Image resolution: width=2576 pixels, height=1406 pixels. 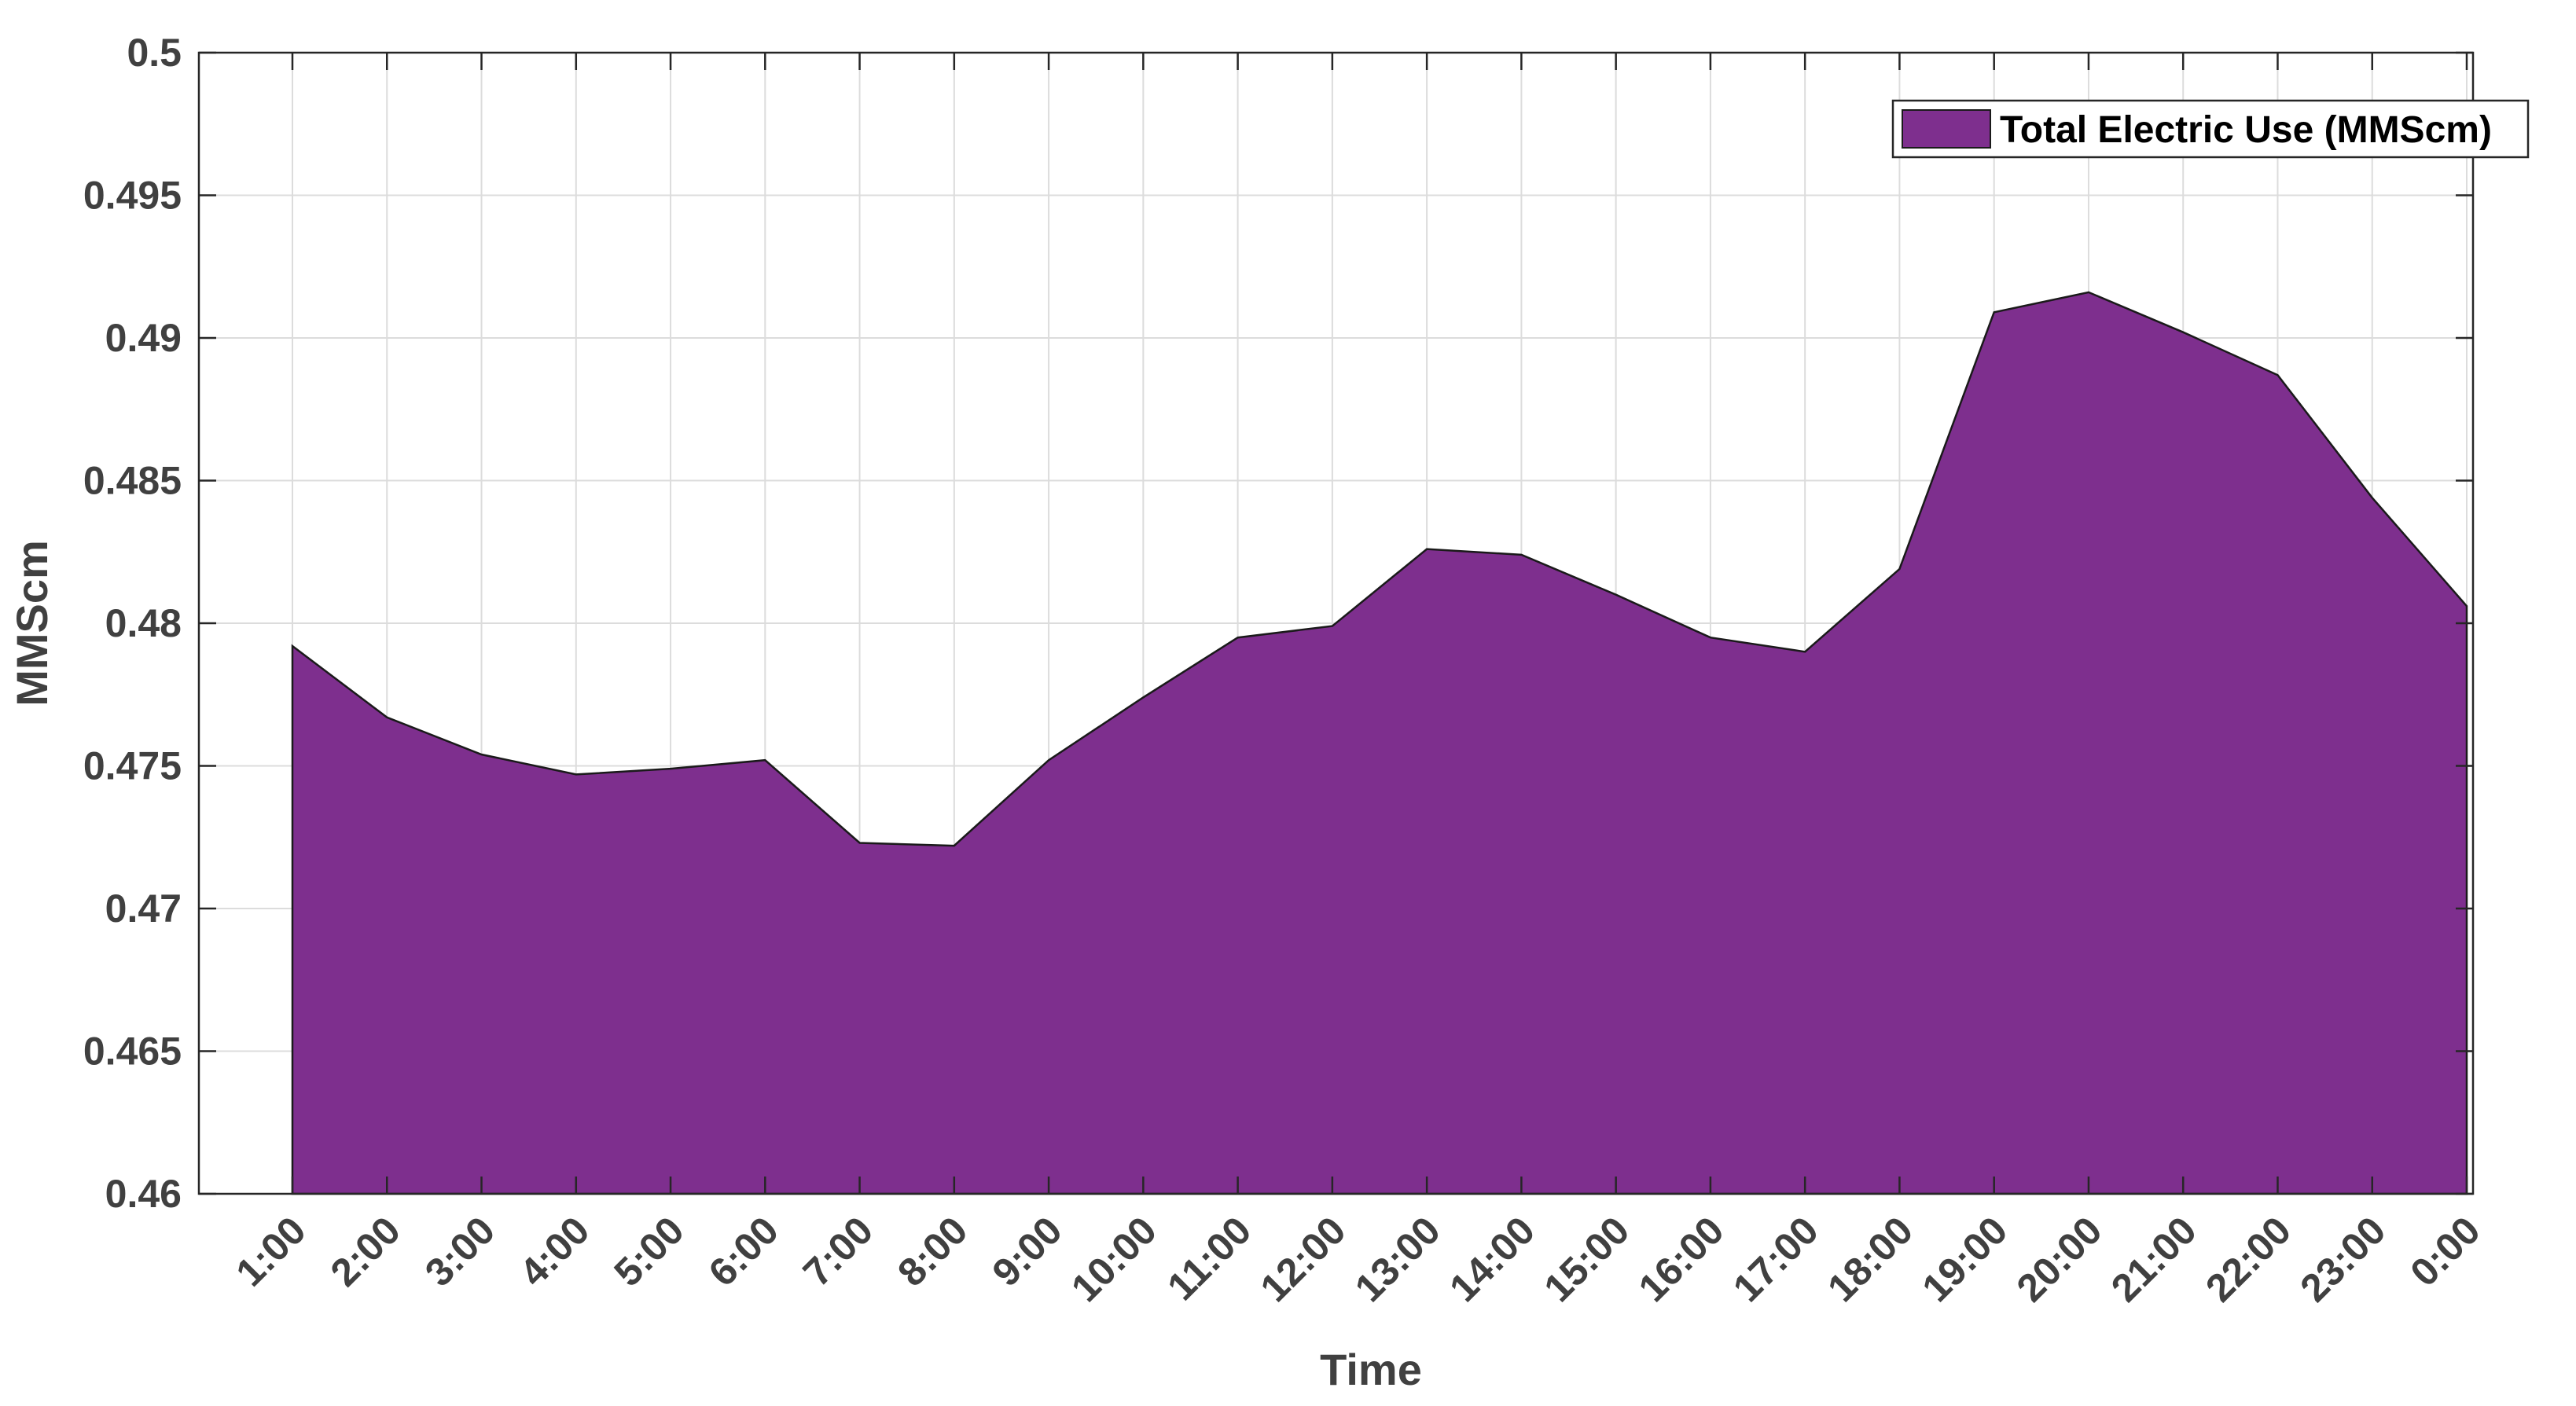 What do you see at coordinates (1027, 1251) in the screenshot?
I see `x-tick-label: 9:00` at bounding box center [1027, 1251].